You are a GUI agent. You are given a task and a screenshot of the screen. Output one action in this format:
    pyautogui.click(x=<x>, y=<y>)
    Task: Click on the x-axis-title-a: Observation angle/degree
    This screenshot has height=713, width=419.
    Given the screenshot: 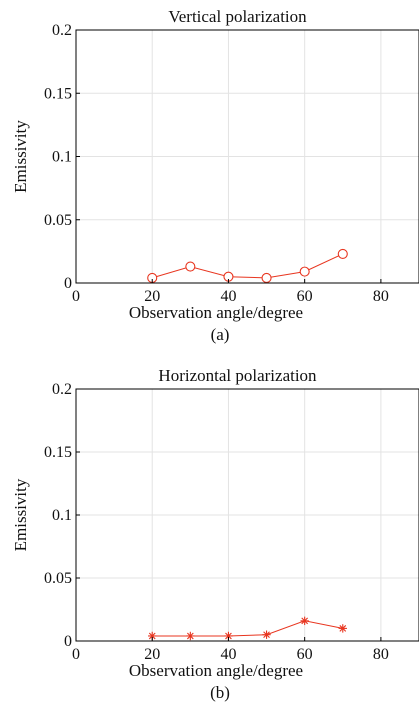 What is the action you would take?
    pyautogui.click(x=216, y=312)
    